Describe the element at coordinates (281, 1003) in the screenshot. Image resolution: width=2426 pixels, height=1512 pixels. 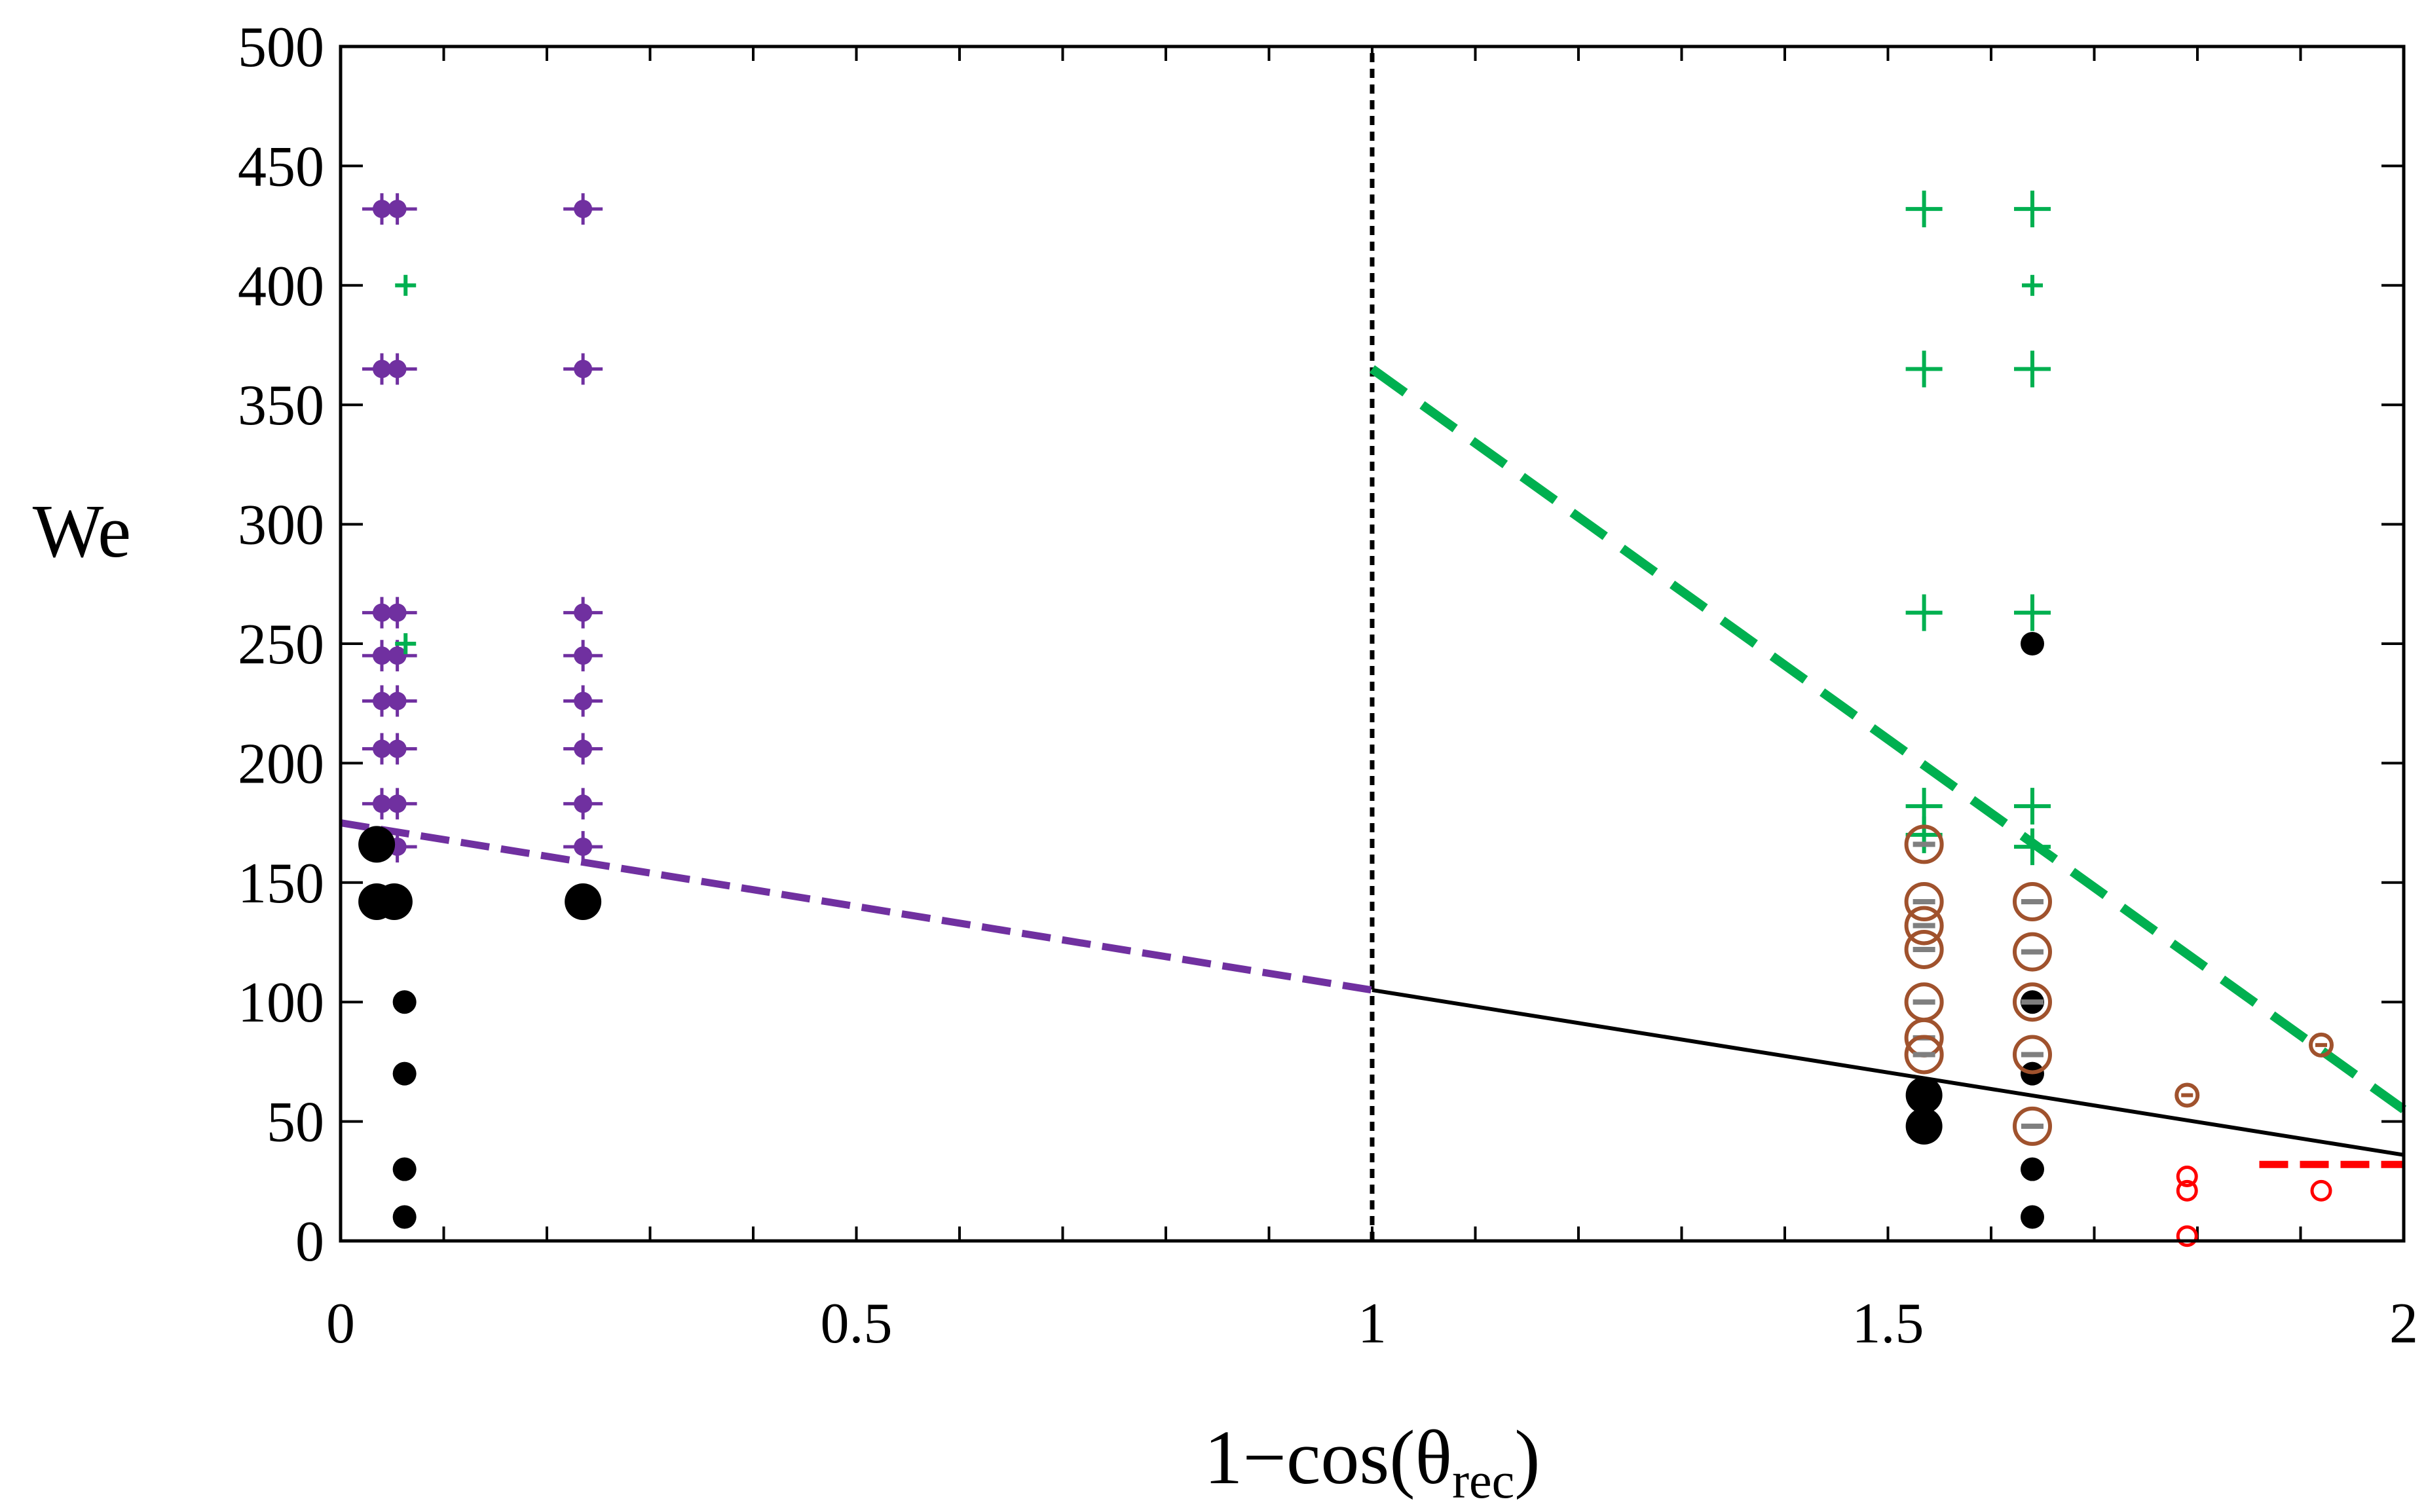
I see `y-tick-label: 100` at that location.